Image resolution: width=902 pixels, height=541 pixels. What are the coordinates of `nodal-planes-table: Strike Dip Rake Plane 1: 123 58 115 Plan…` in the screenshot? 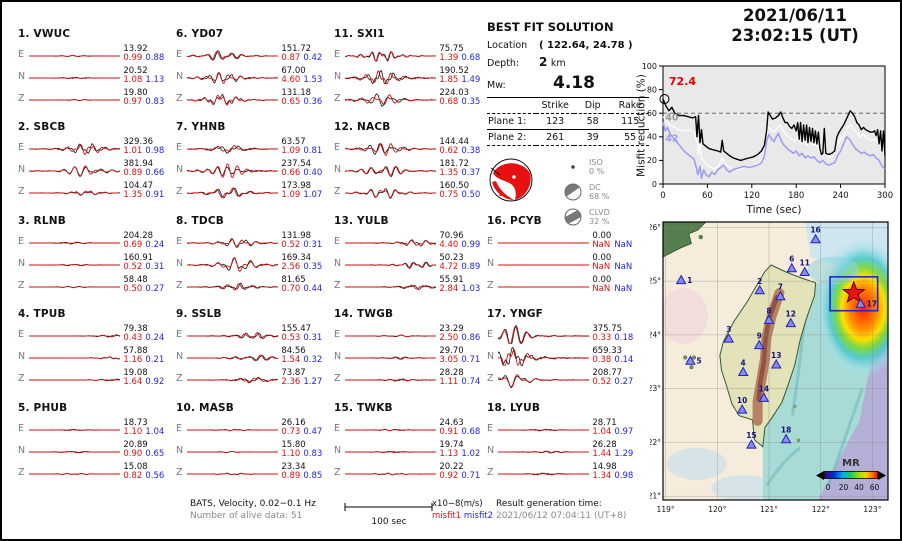 It's located at (568, 121).